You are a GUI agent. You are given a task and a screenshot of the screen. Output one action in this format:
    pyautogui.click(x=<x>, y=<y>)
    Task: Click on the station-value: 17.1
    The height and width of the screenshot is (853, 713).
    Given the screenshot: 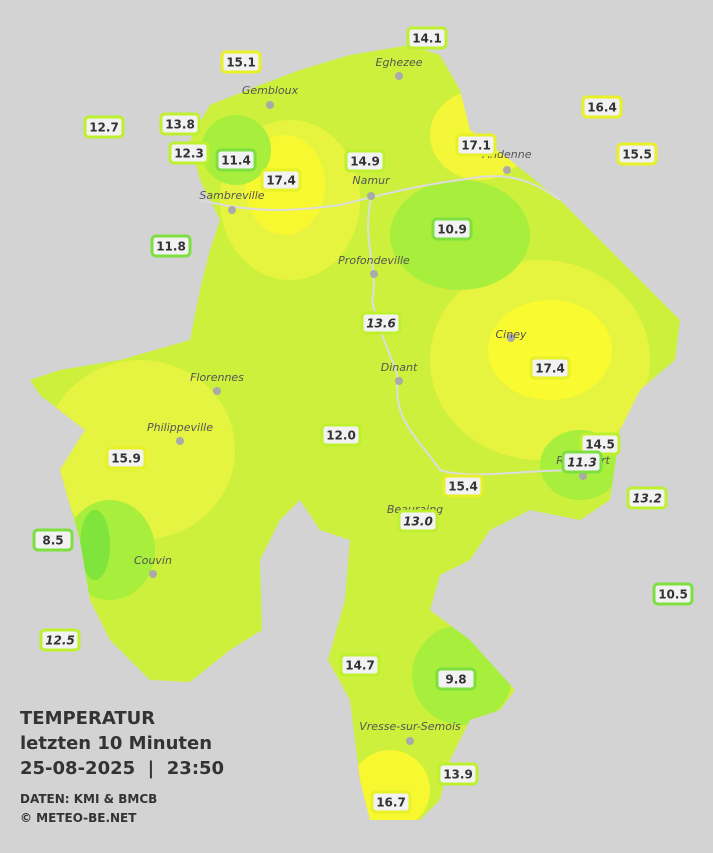 What is the action you would take?
    pyautogui.click(x=476, y=146)
    